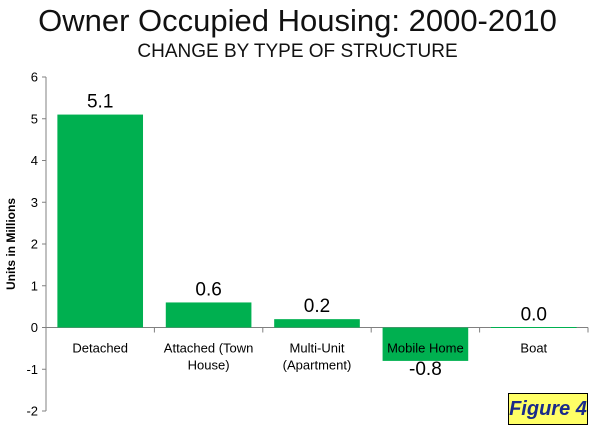 The image size is (595, 436). Describe the element at coordinates (34, 202) in the screenshot. I see `y-tick-label: 3` at that location.